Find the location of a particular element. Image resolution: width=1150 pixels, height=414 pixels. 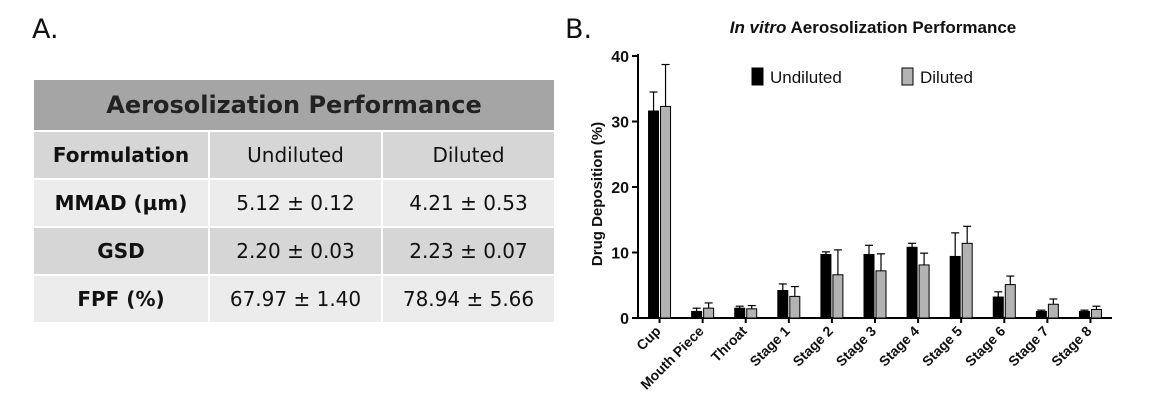

table-row: MMAD (µm) 5.12 ± 0.12 4.21 ± 0.53 is located at coordinates (295, 204).